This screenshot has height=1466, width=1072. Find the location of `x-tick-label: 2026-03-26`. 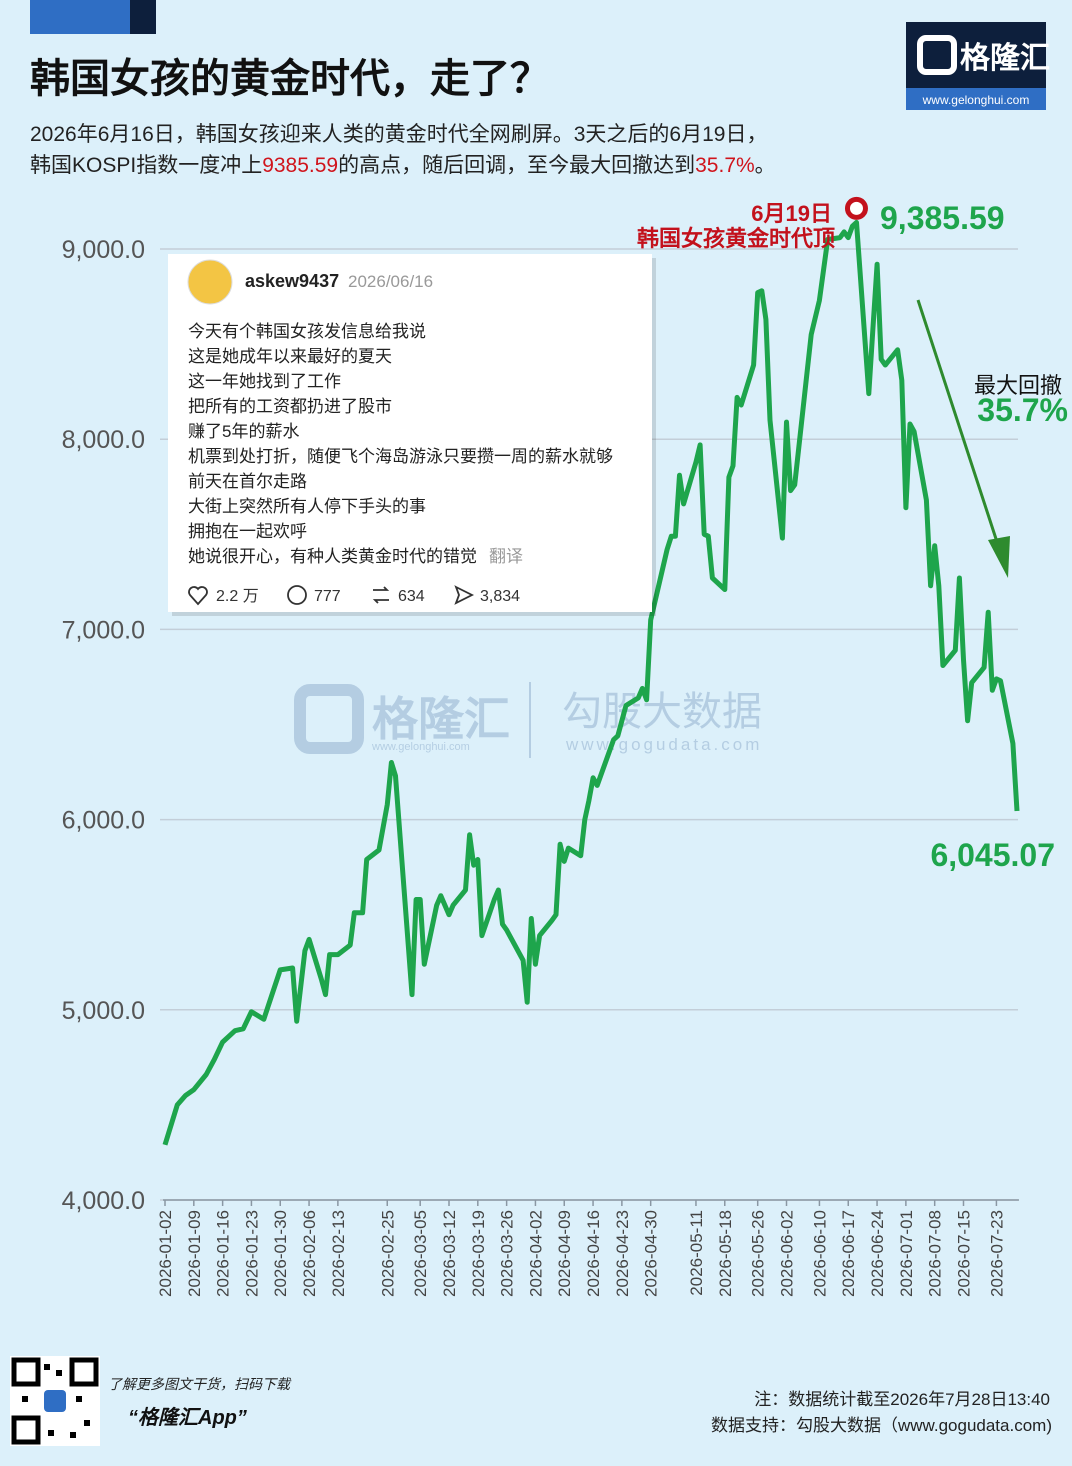

x-tick-label: 2026-03-26 is located at coordinates (507, 1253).